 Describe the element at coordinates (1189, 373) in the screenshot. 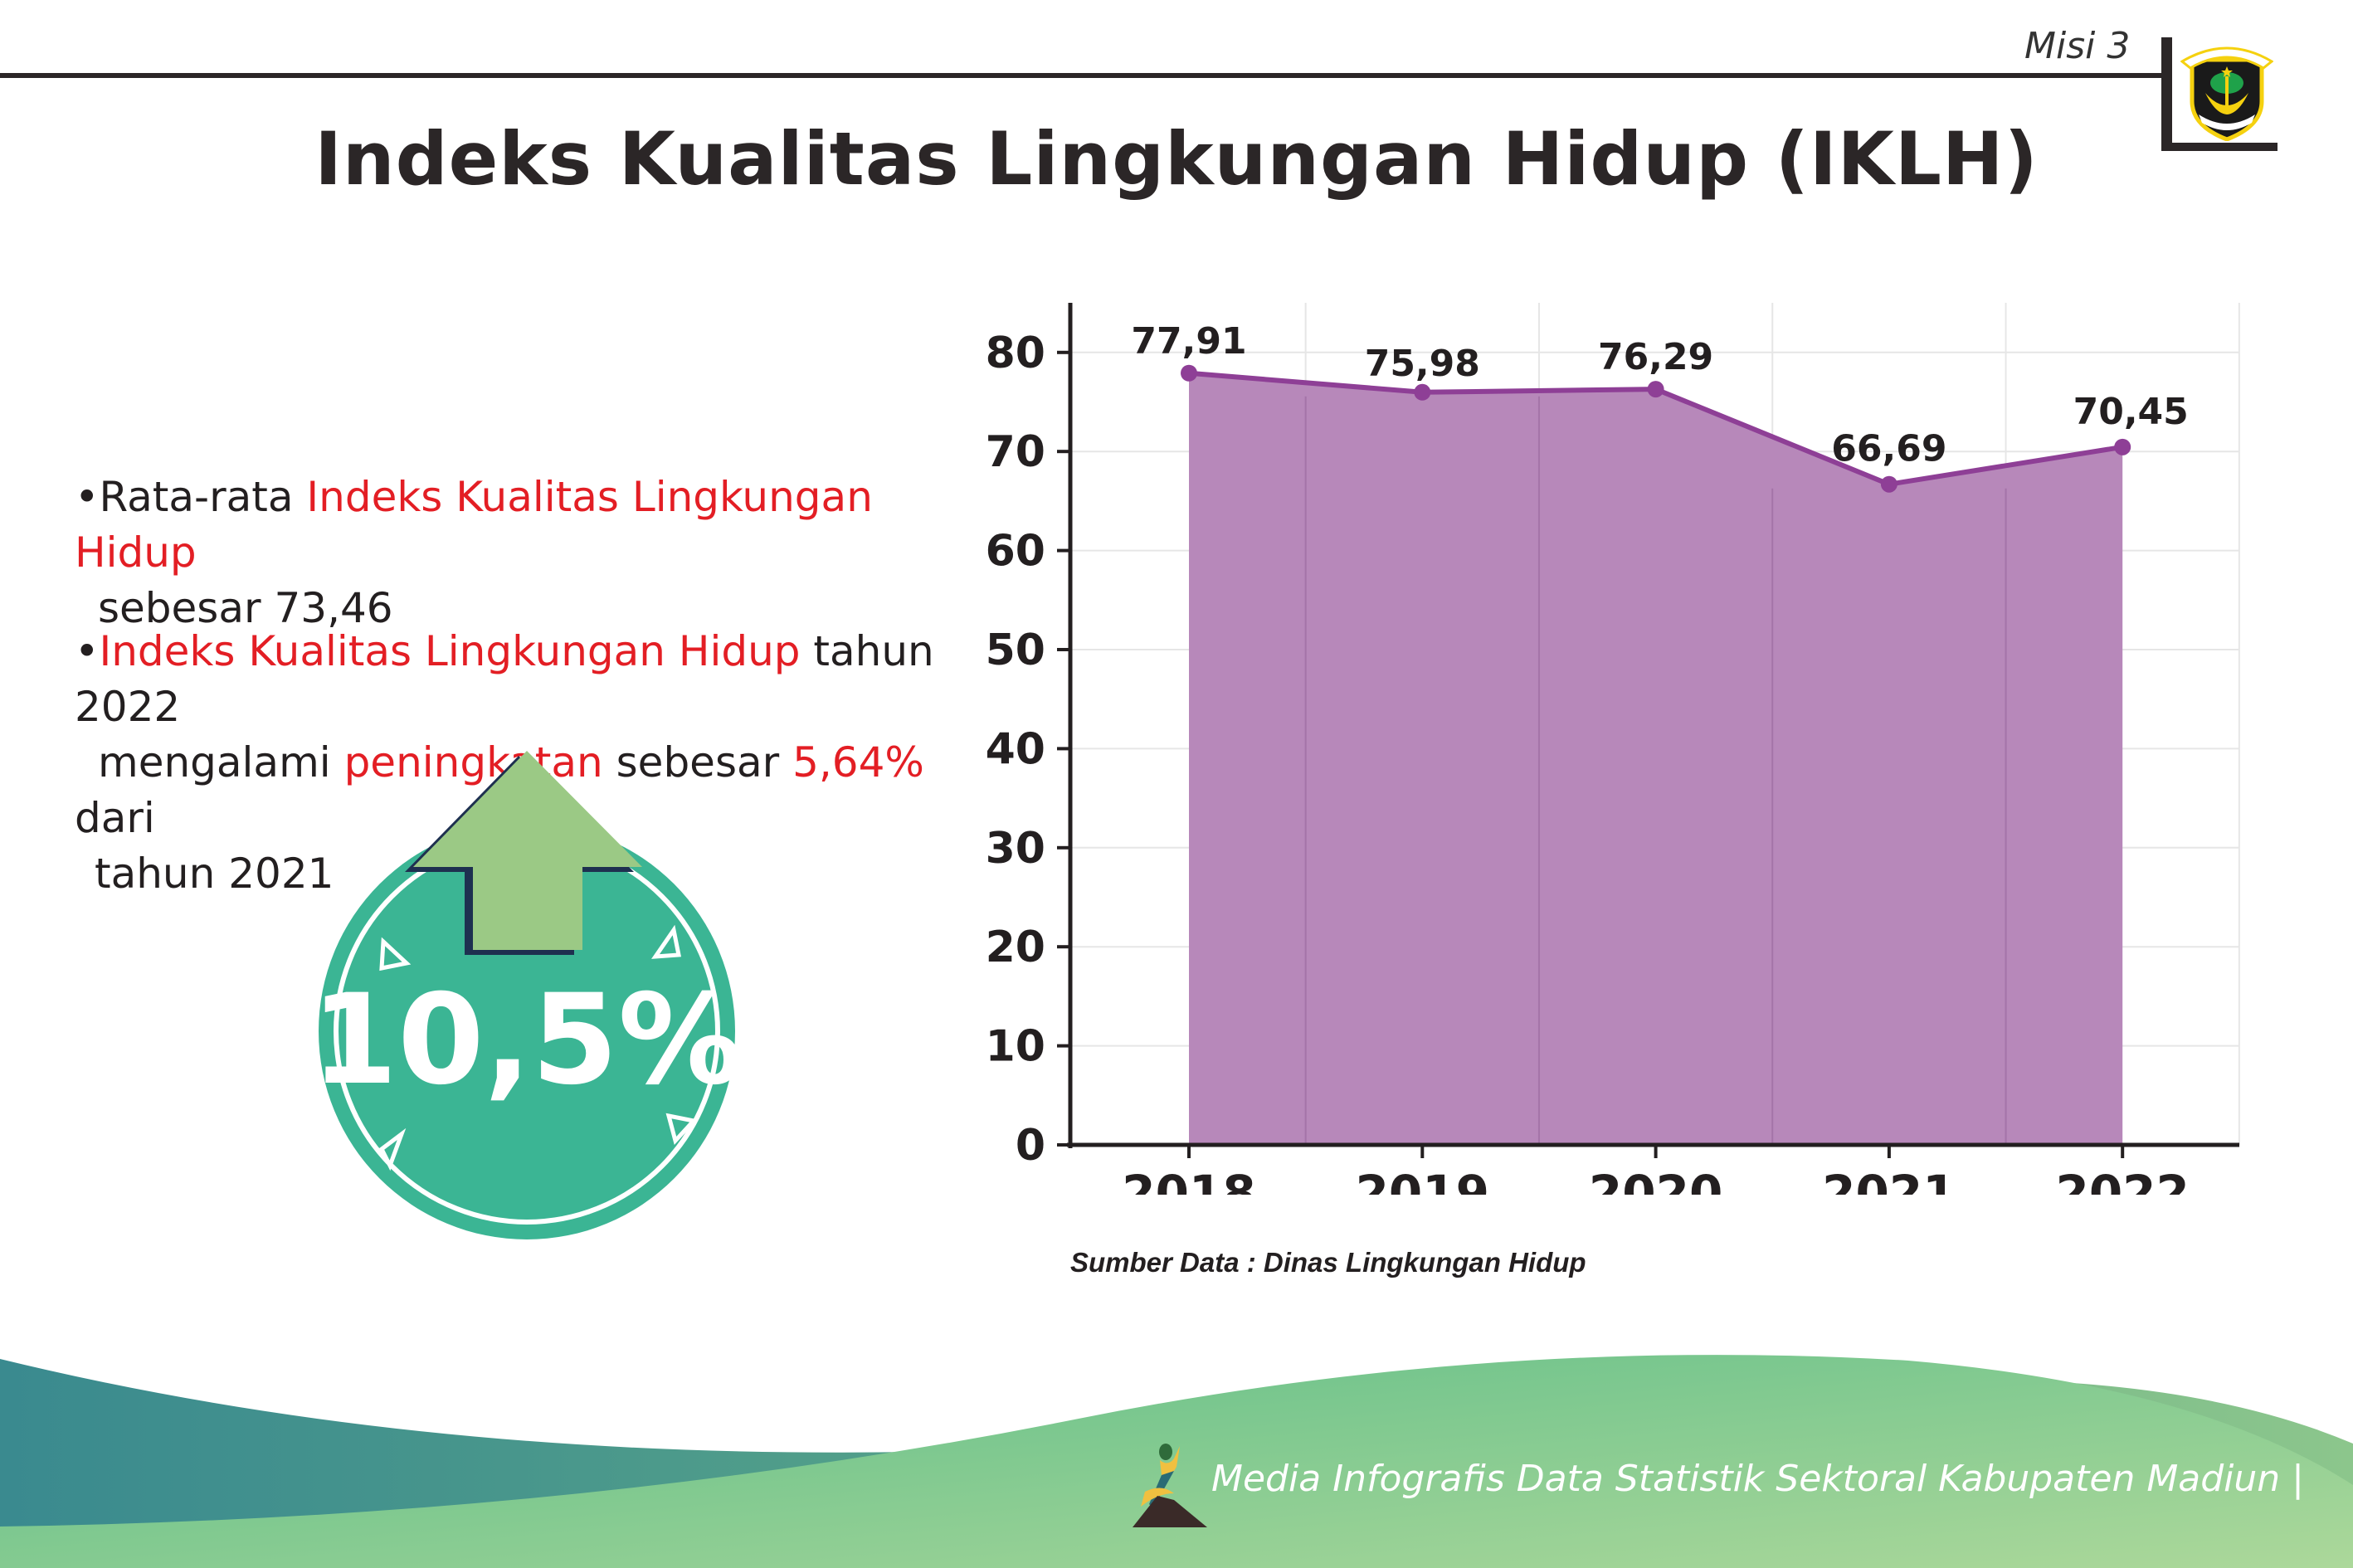

I see `data-point-2018` at that location.